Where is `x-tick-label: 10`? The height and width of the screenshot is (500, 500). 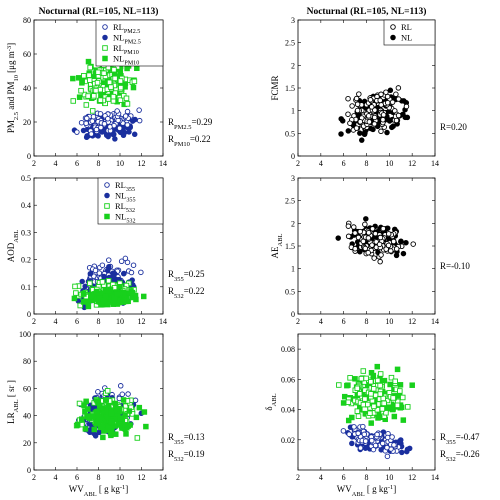 x-tick-label: 10 is located at coordinates (120, 321).